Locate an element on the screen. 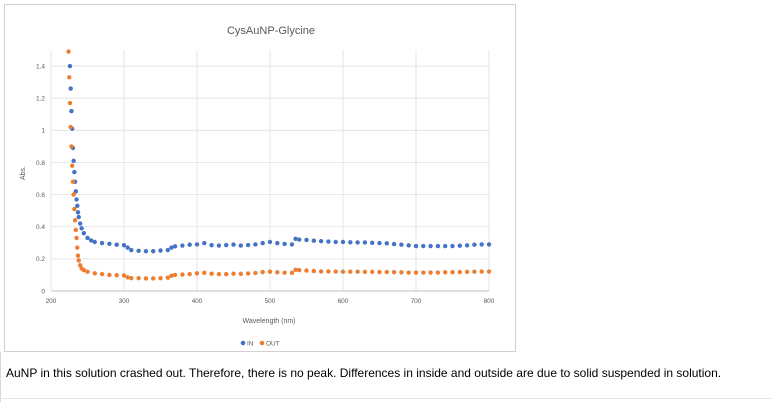 The width and height of the screenshot is (772, 402). divider-bottom is located at coordinates (386, 398).